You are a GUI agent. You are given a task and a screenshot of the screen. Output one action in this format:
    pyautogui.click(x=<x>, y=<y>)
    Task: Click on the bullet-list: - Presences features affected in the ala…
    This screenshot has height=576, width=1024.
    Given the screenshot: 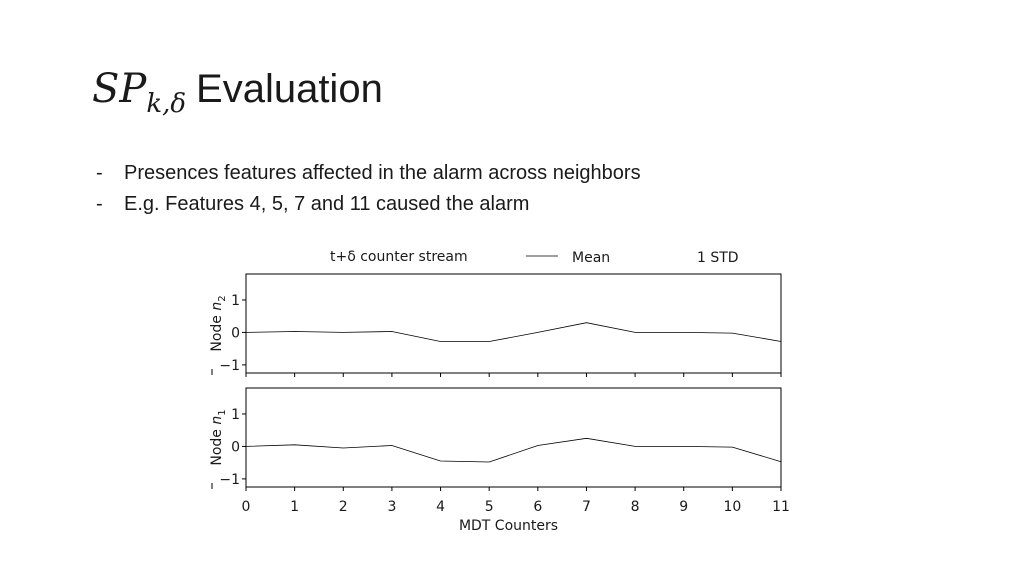 What is the action you would take?
    pyautogui.click(x=368, y=189)
    